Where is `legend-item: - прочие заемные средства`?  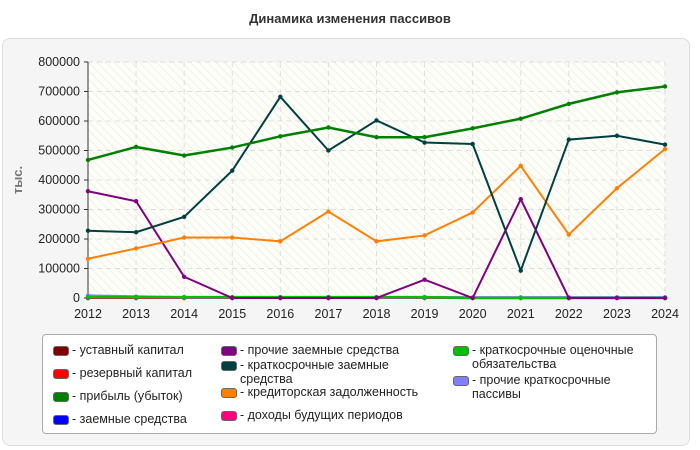
legend-item: - прочие заемные средства is located at coordinates (331, 350).